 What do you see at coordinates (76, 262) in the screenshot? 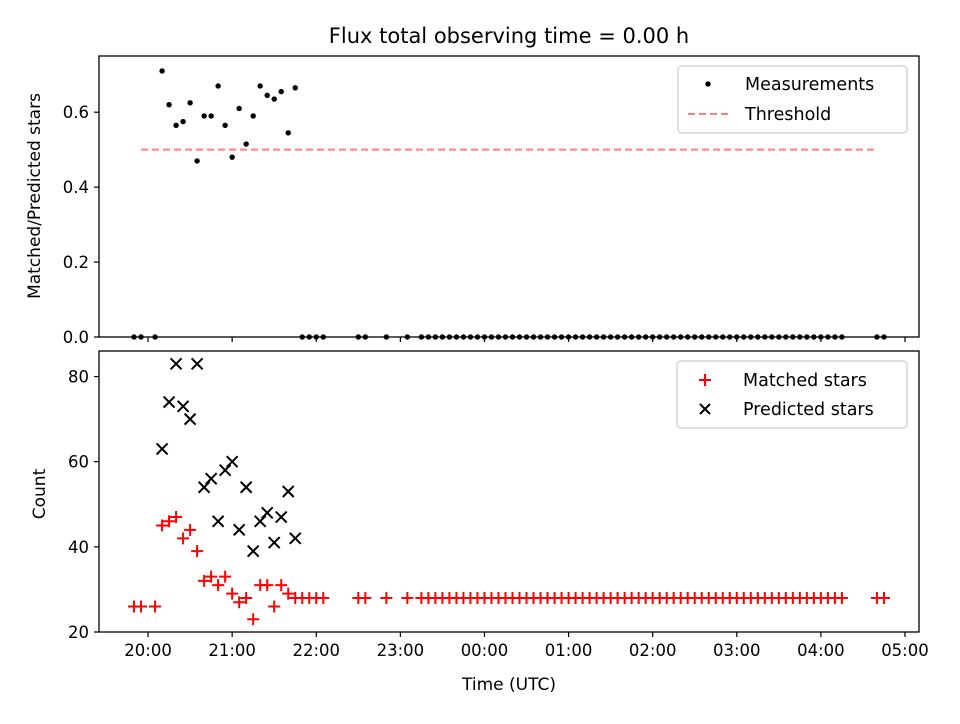
I see `top-y-tick-label: 0.2` at bounding box center [76, 262].